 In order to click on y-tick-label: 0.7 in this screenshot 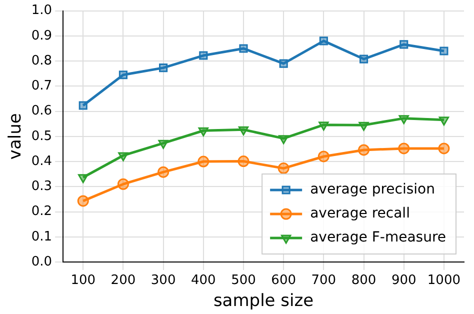, I will do `click(41, 86)`.